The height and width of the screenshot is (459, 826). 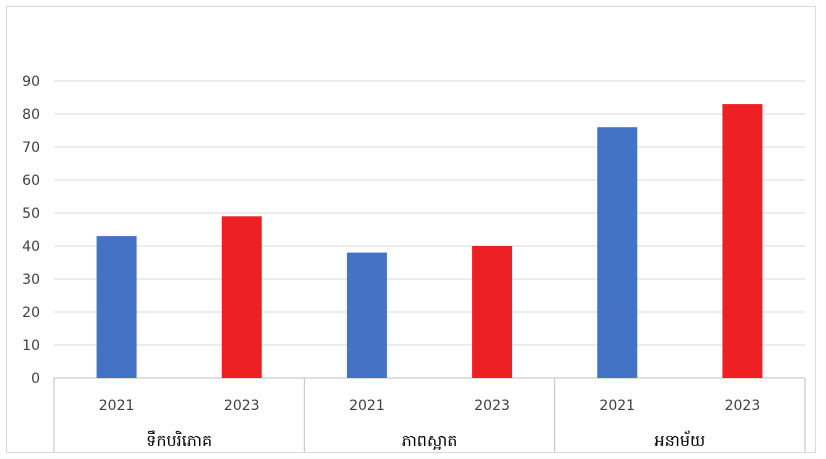 What do you see at coordinates (31, 280) in the screenshot?
I see `y-tick-label: 30` at bounding box center [31, 280].